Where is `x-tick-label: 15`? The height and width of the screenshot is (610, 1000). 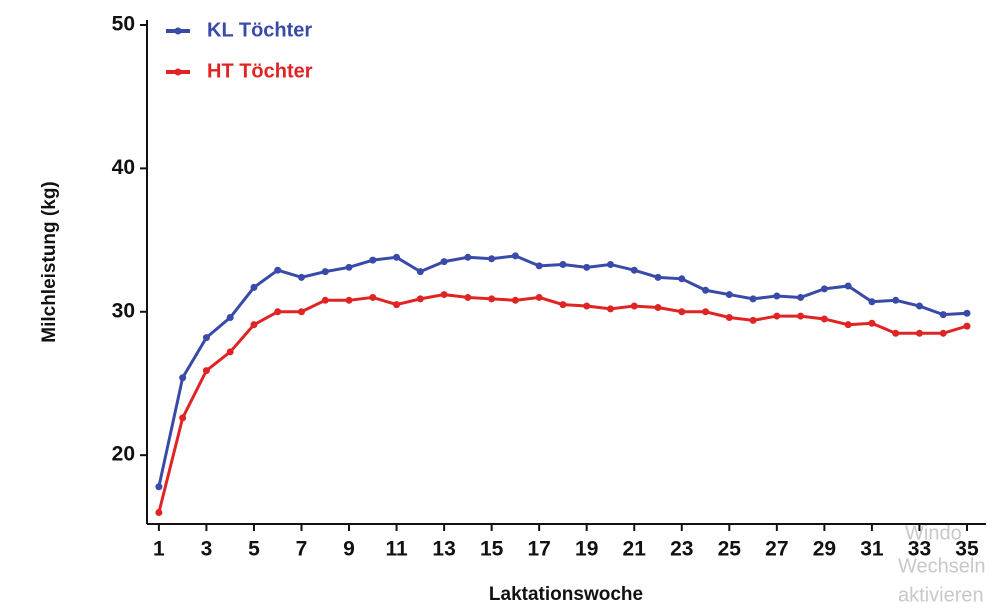 x-tick-label: 15 is located at coordinates (492, 549).